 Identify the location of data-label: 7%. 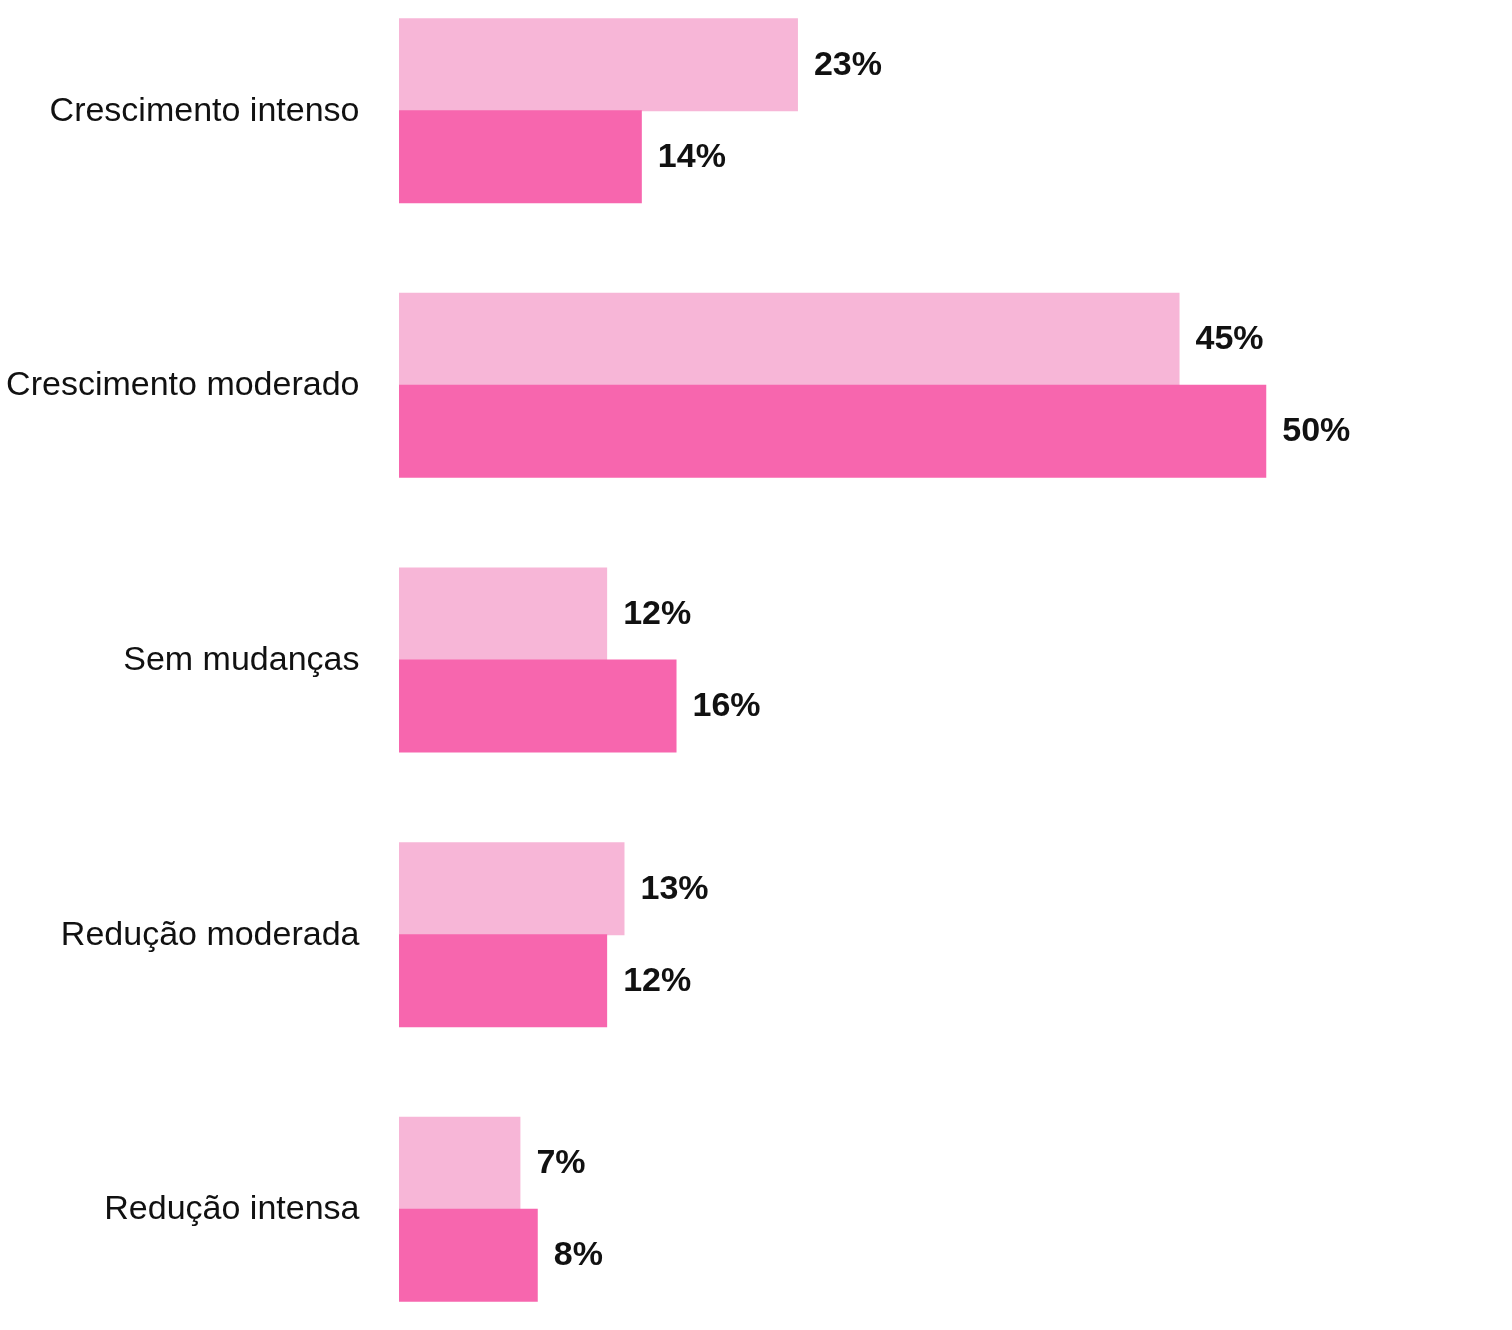
(561, 1161).